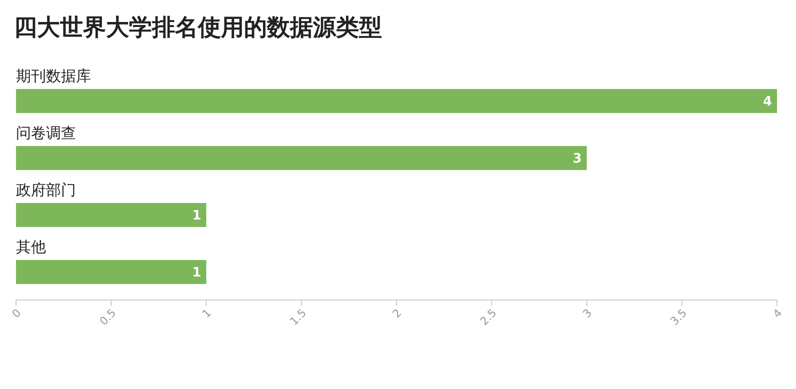  What do you see at coordinates (108, 317) in the screenshot?
I see `x-tick-label: 0.5` at bounding box center [108, 317].